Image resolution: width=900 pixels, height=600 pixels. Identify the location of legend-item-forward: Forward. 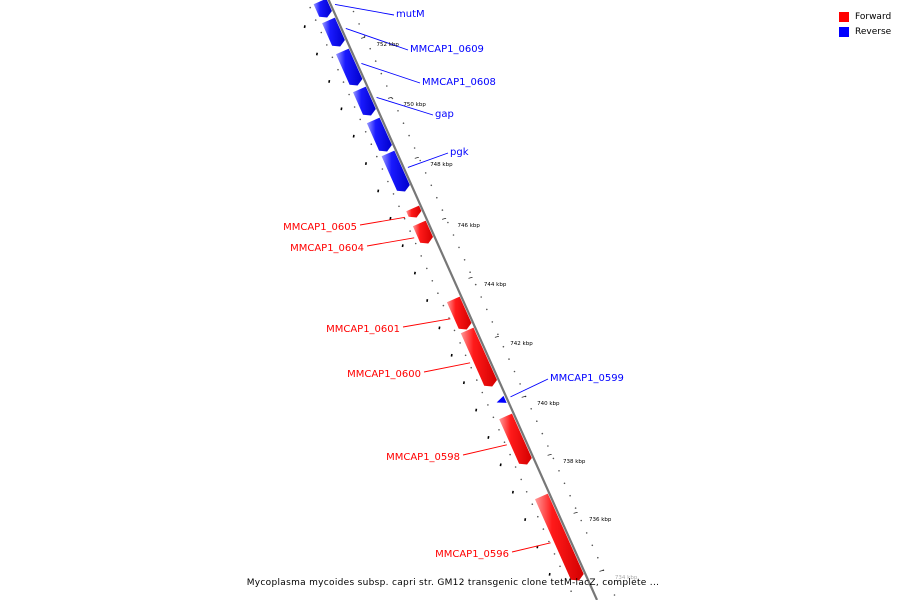
(869, 16).